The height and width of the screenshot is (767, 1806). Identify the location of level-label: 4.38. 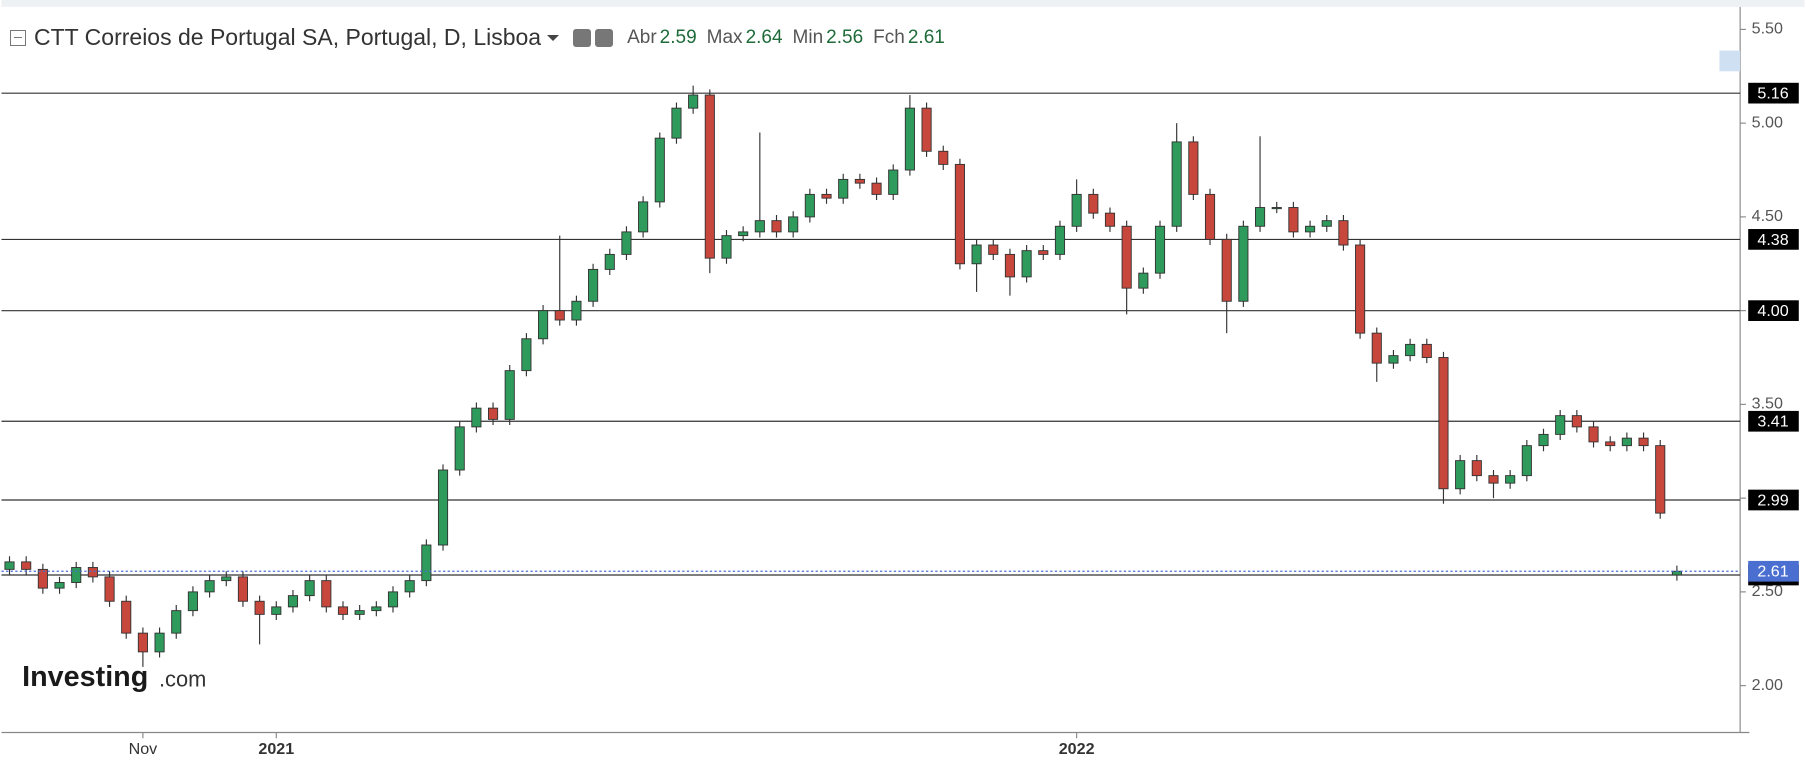
(1772, 240).